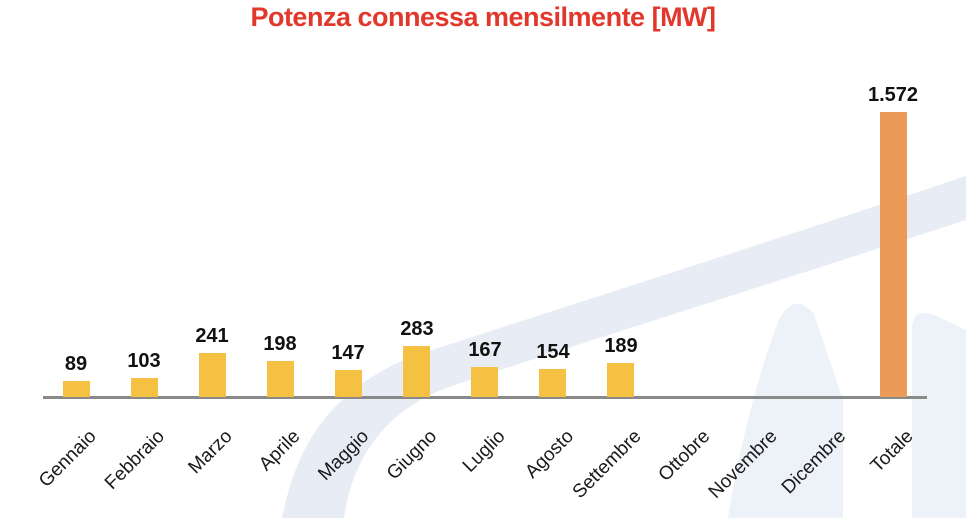 This screenshot has width=966, height=518. What do you see at coordinates (484, 382) in the screenshot?
I see `bar-luglio` at bounding box center [484, 382].